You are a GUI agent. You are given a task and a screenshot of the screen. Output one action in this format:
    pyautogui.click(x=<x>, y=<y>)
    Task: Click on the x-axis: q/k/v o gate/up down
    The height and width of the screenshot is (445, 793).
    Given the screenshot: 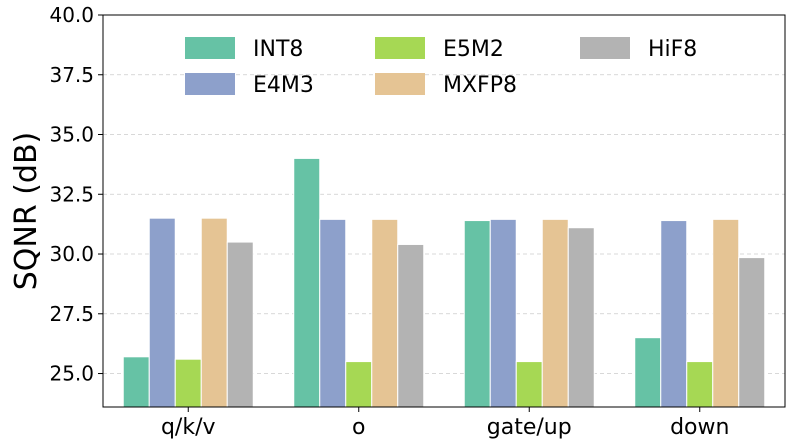 What is the action you would take?
    pyautogui.click(x=445, y=423)
    